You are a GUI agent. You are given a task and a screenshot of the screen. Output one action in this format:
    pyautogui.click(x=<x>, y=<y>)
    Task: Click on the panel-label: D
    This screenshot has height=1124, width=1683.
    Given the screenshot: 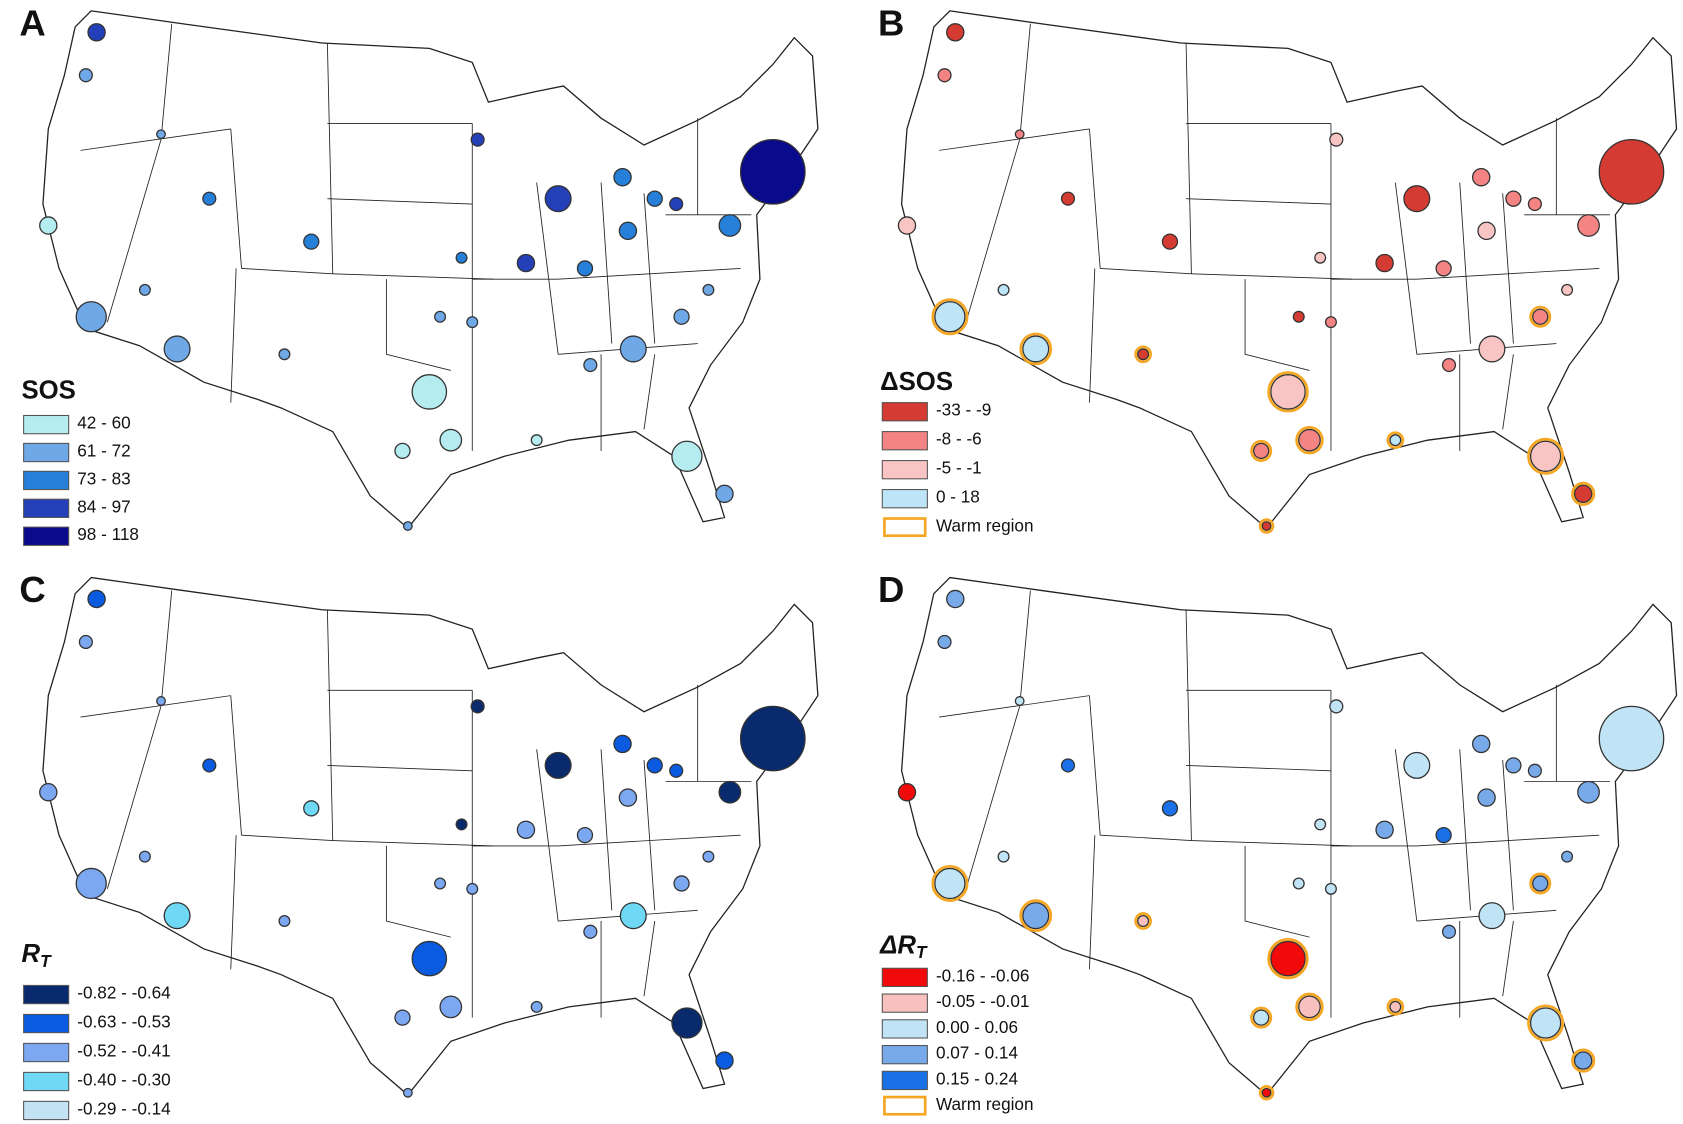 What is the action you would take?
    pyautogui.click(x=891, y=589)
    